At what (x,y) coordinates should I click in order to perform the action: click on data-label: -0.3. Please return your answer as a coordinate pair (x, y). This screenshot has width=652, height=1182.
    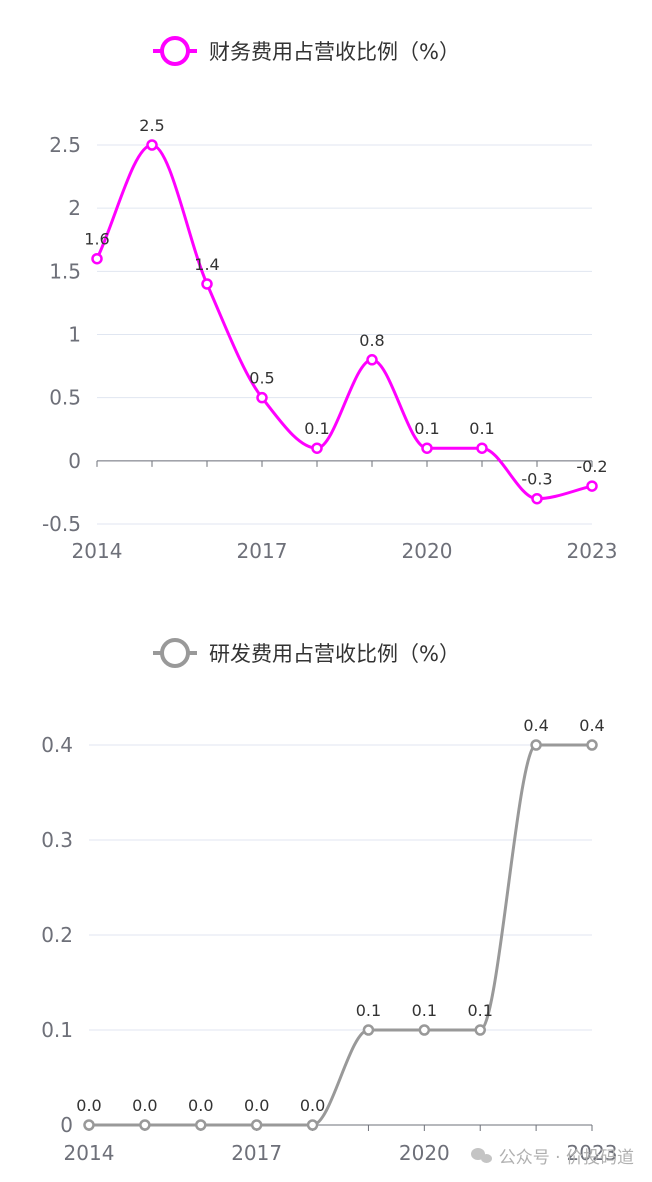
    Looking at the image, I should click on (536, 479).